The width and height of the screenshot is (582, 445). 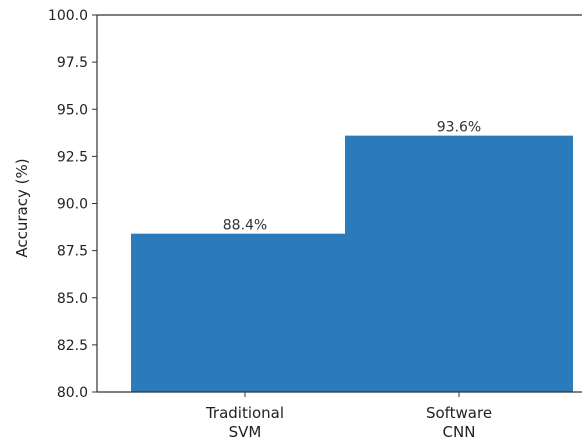 I want to click on x-tick-label-line2: SVM, so click(x=245, y=432).